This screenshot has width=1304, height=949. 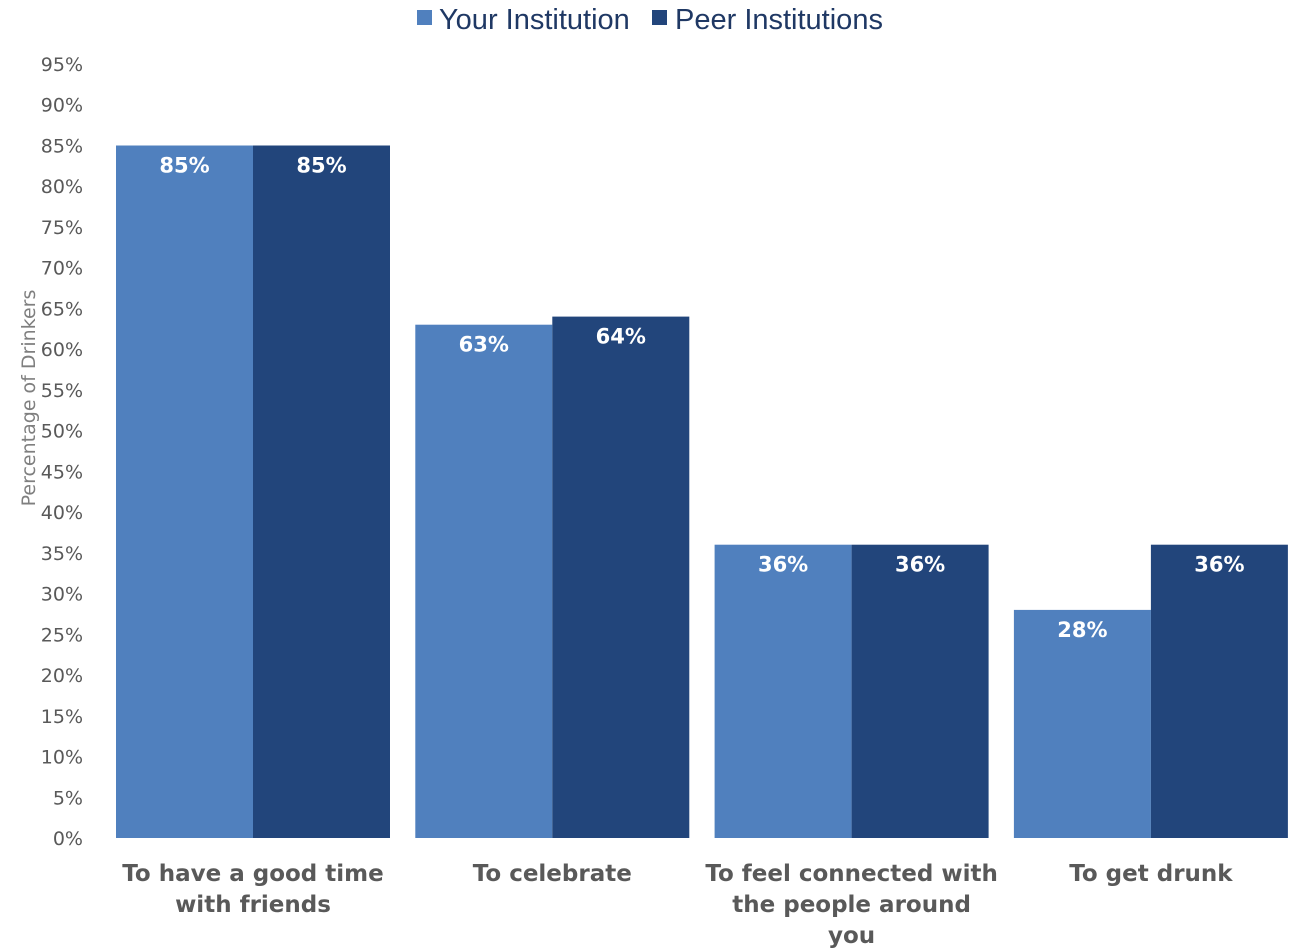 What do you see at coordinates (62, 758) in the screenshot?
I see `y-tick-label: 10%` at bounding box center [62, 758].